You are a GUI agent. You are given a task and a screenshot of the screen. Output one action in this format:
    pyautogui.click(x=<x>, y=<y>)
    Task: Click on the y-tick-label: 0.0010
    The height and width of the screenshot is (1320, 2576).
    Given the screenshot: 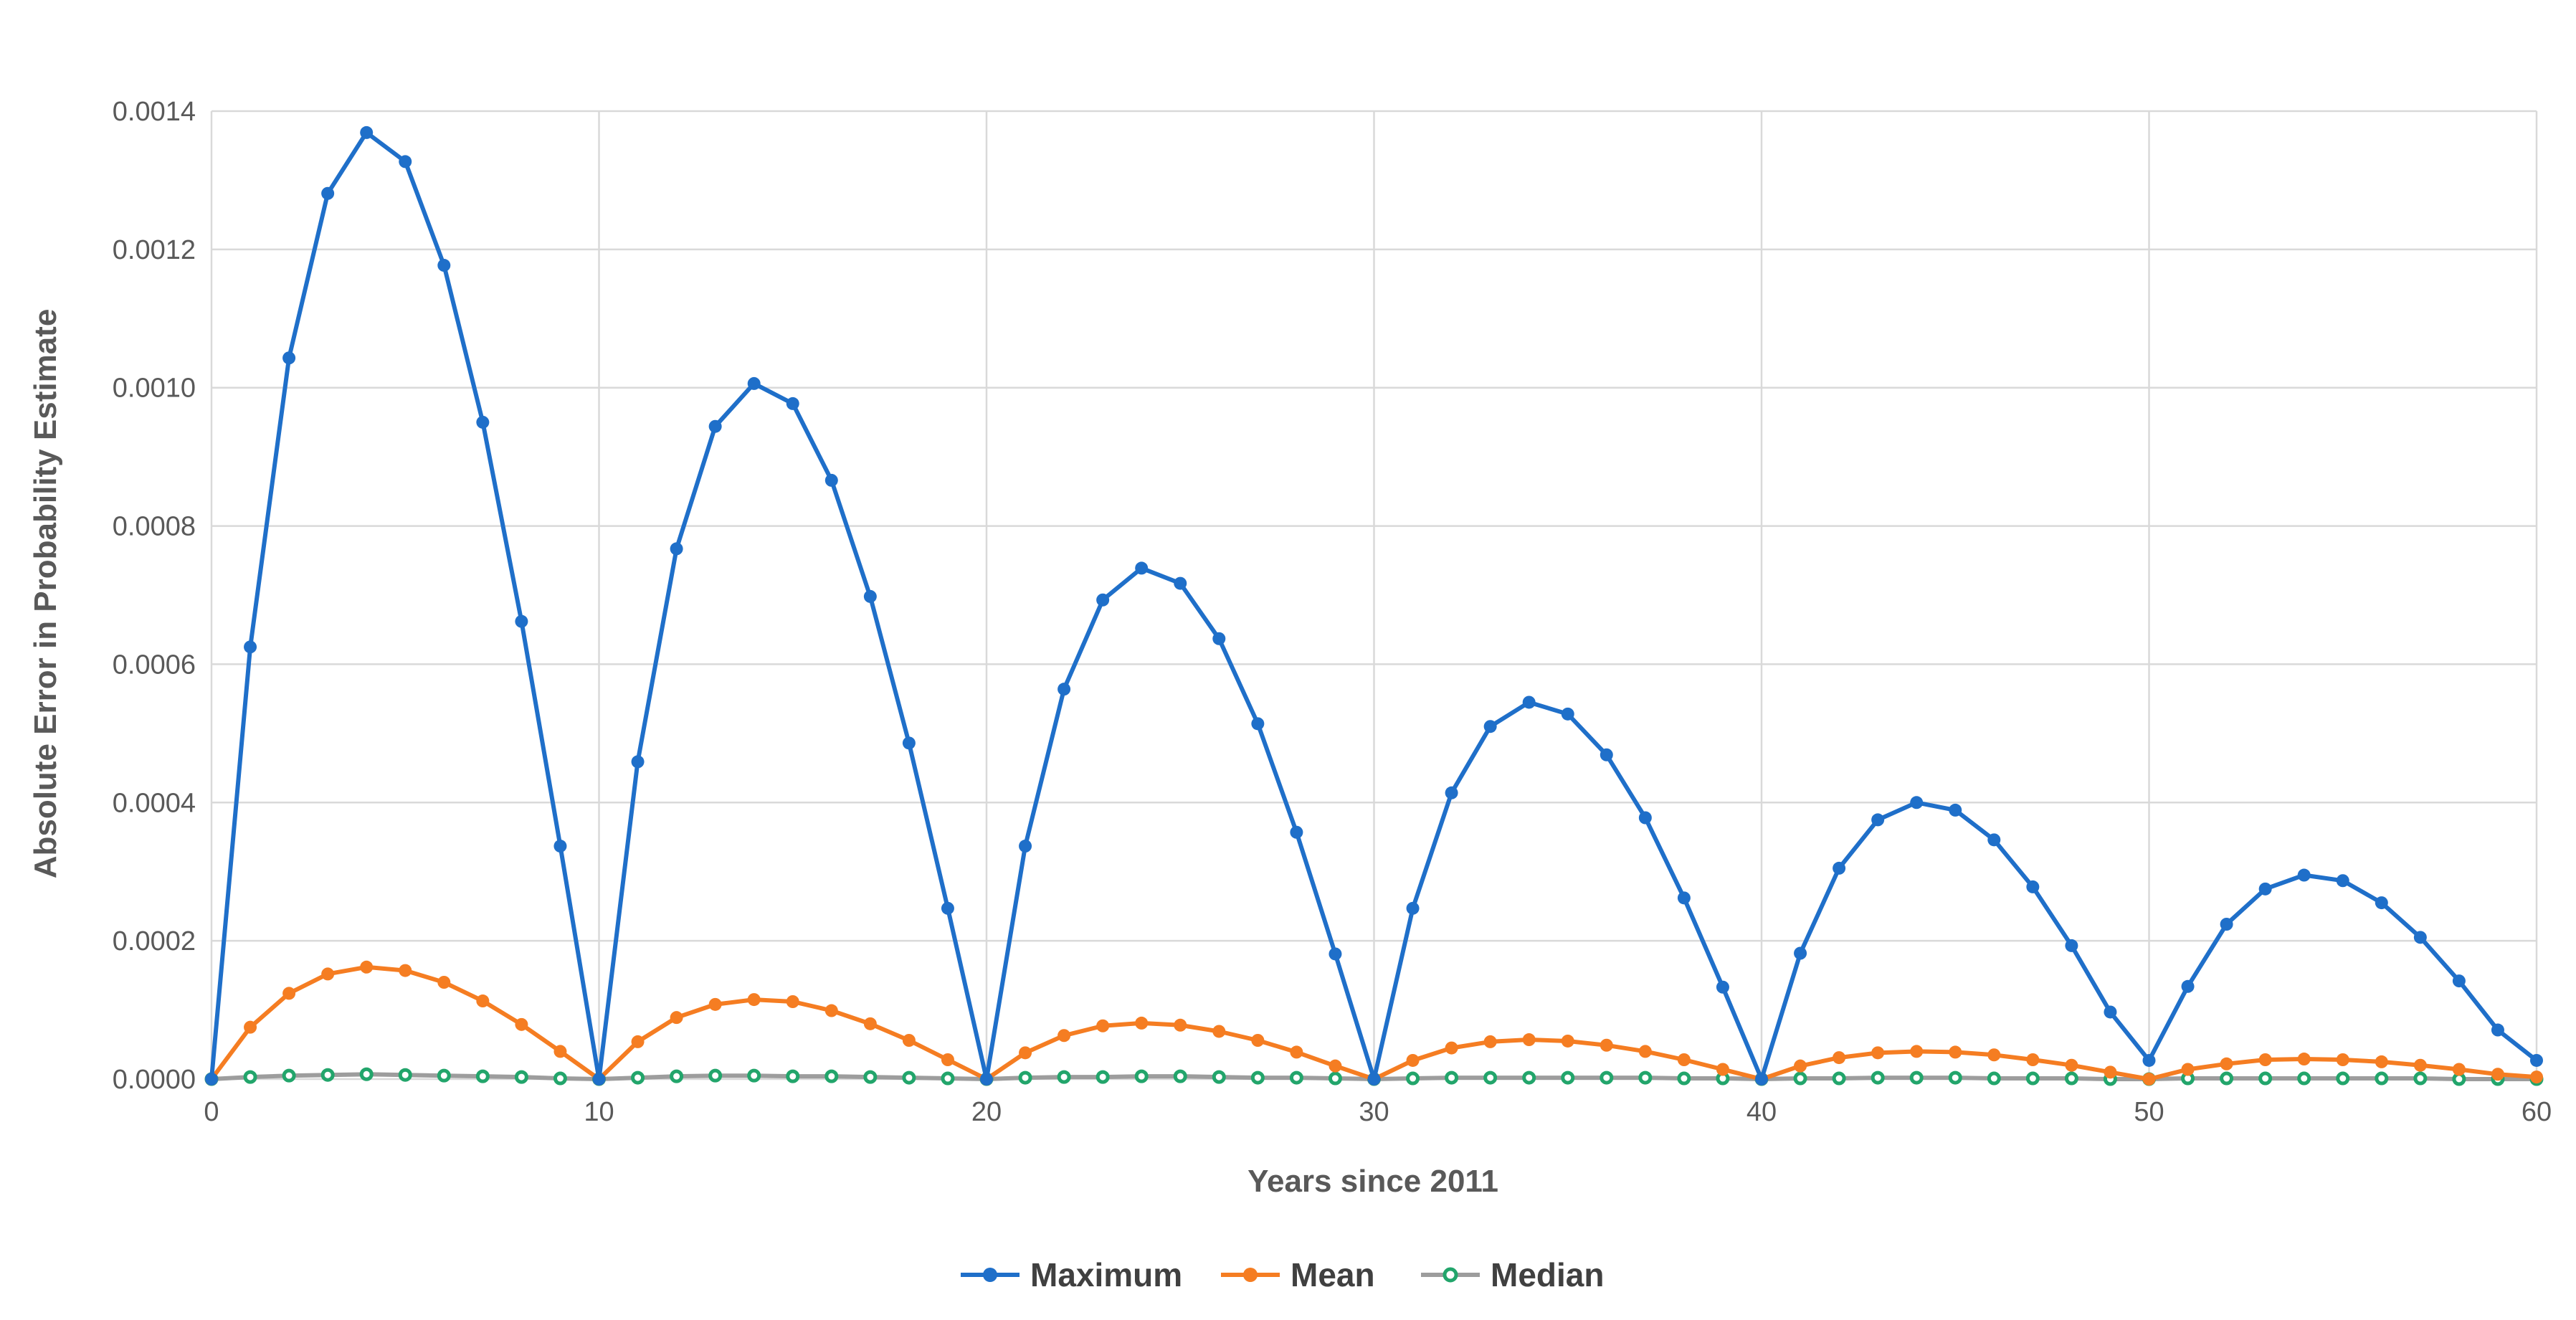 What is the action you would take?
    pyautogui.click(x=154, y=389)
    